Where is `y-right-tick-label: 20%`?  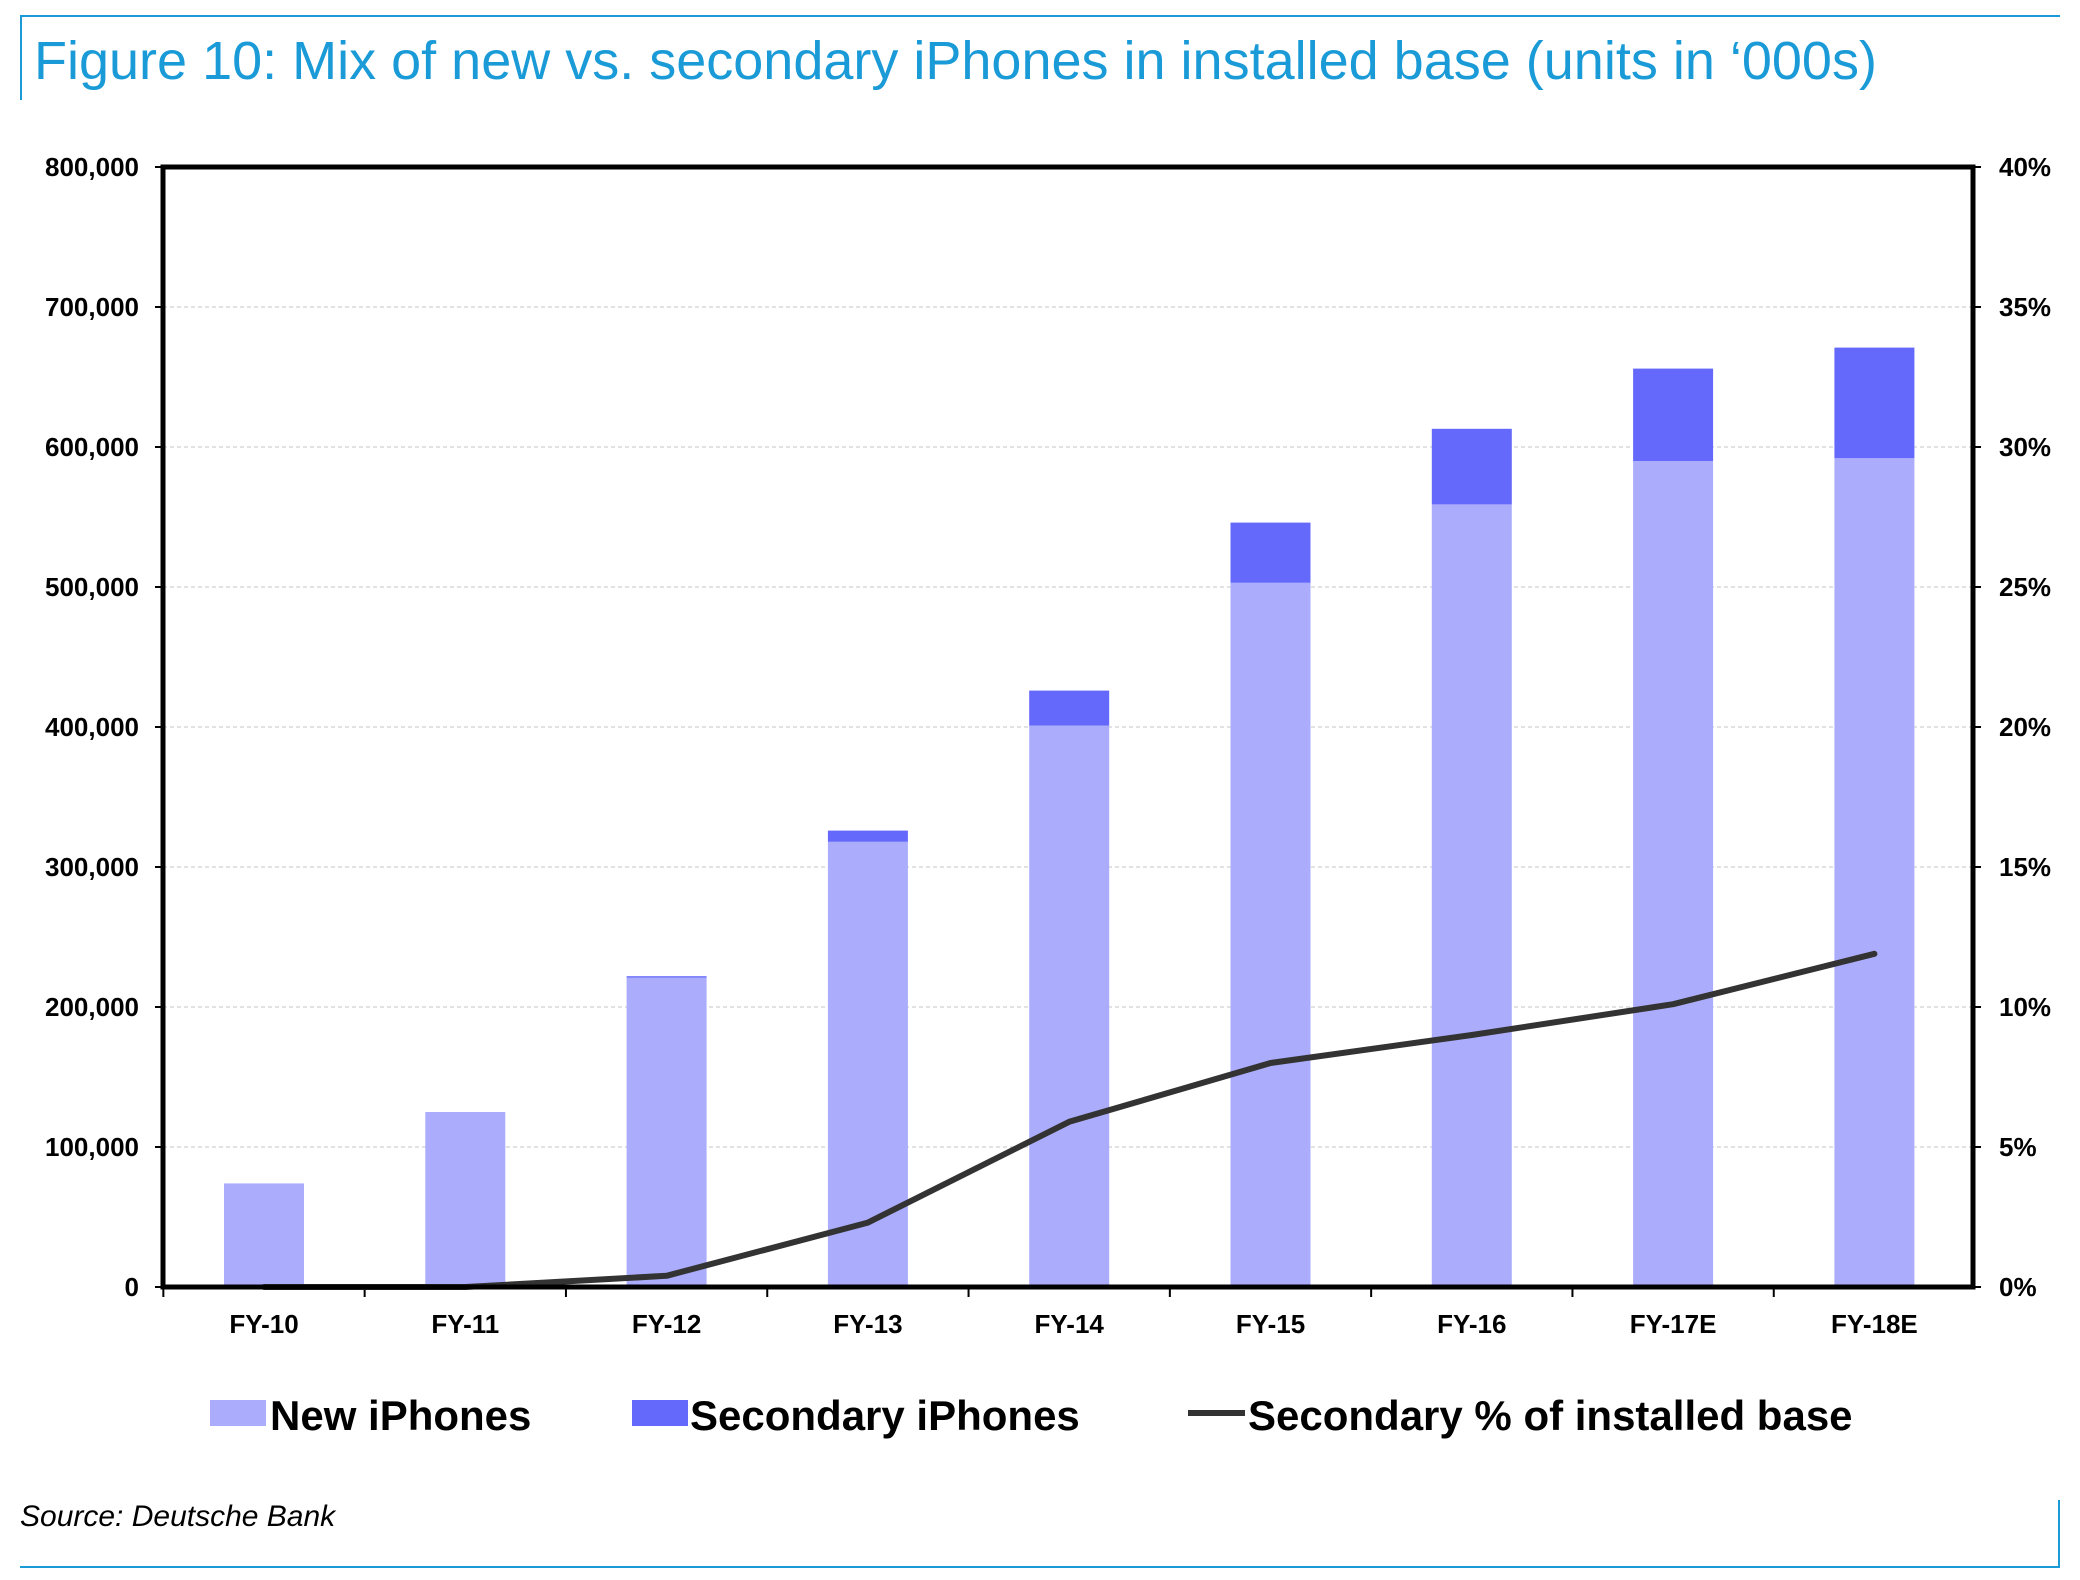 y-right-tick-label: 20% is located at coordinates (2025, 727).